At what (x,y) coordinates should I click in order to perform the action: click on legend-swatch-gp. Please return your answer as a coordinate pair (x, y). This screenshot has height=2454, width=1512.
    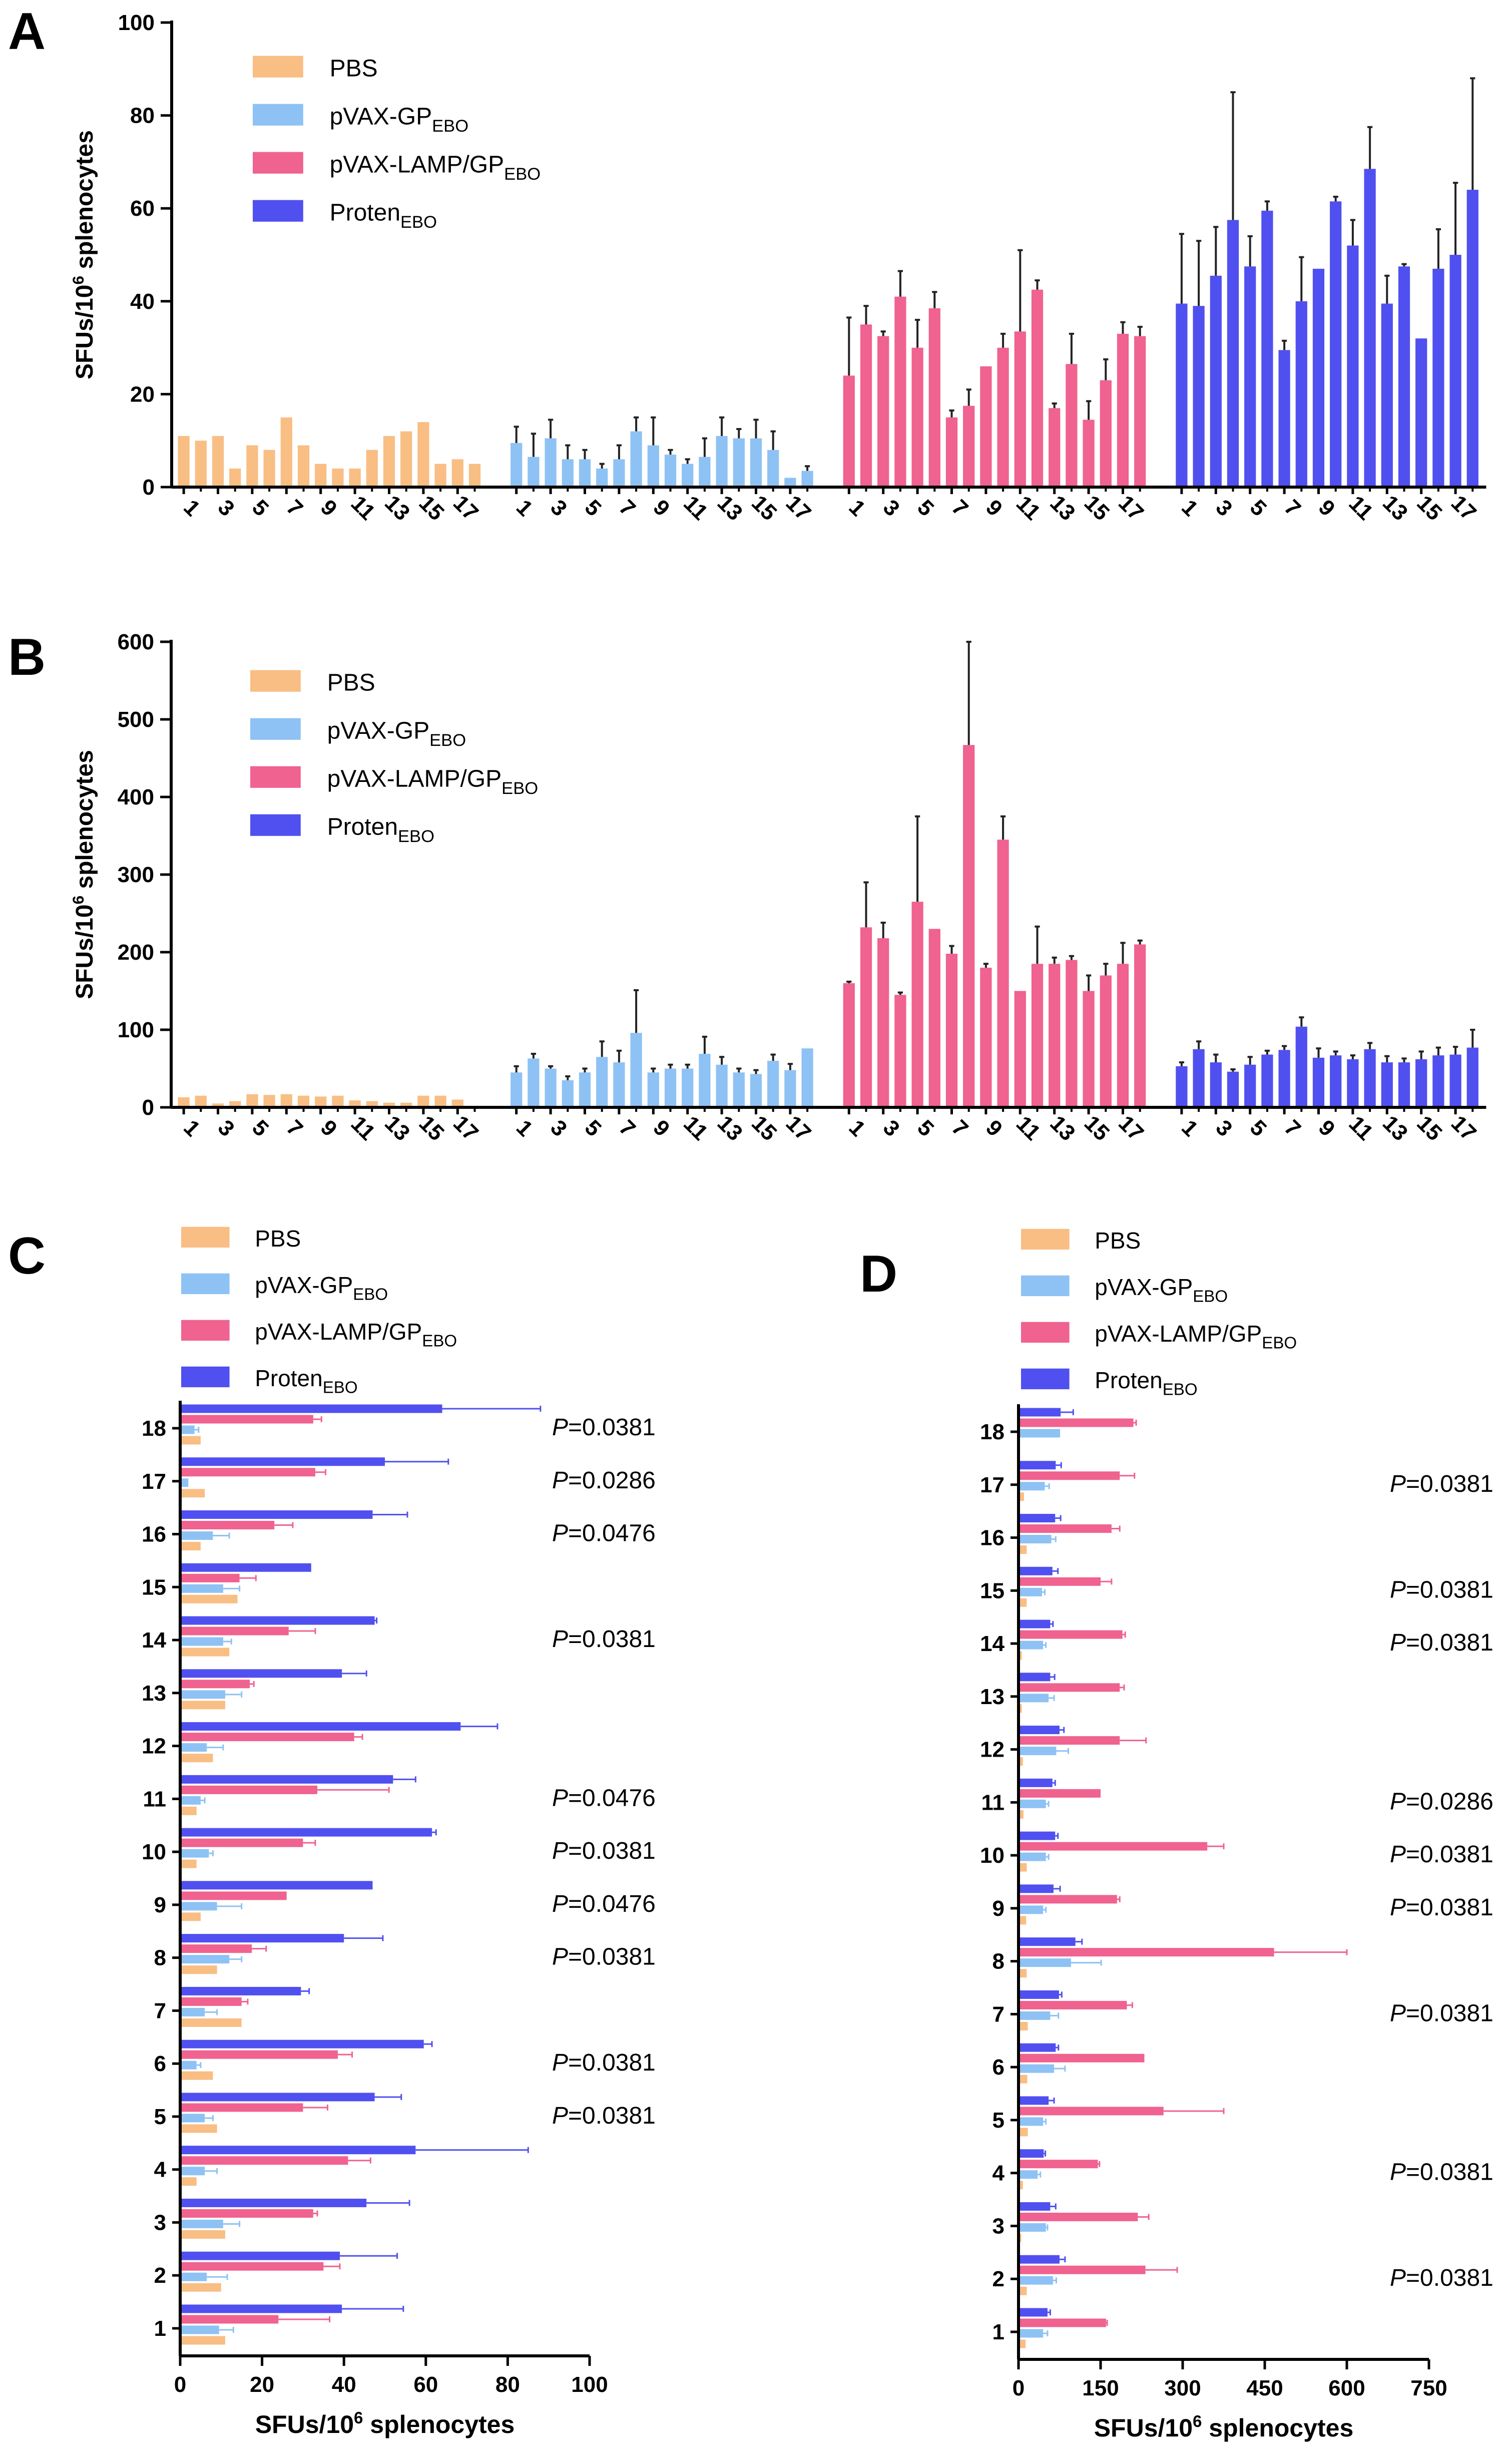
    Looking at the image, I should click on (205, 1284).